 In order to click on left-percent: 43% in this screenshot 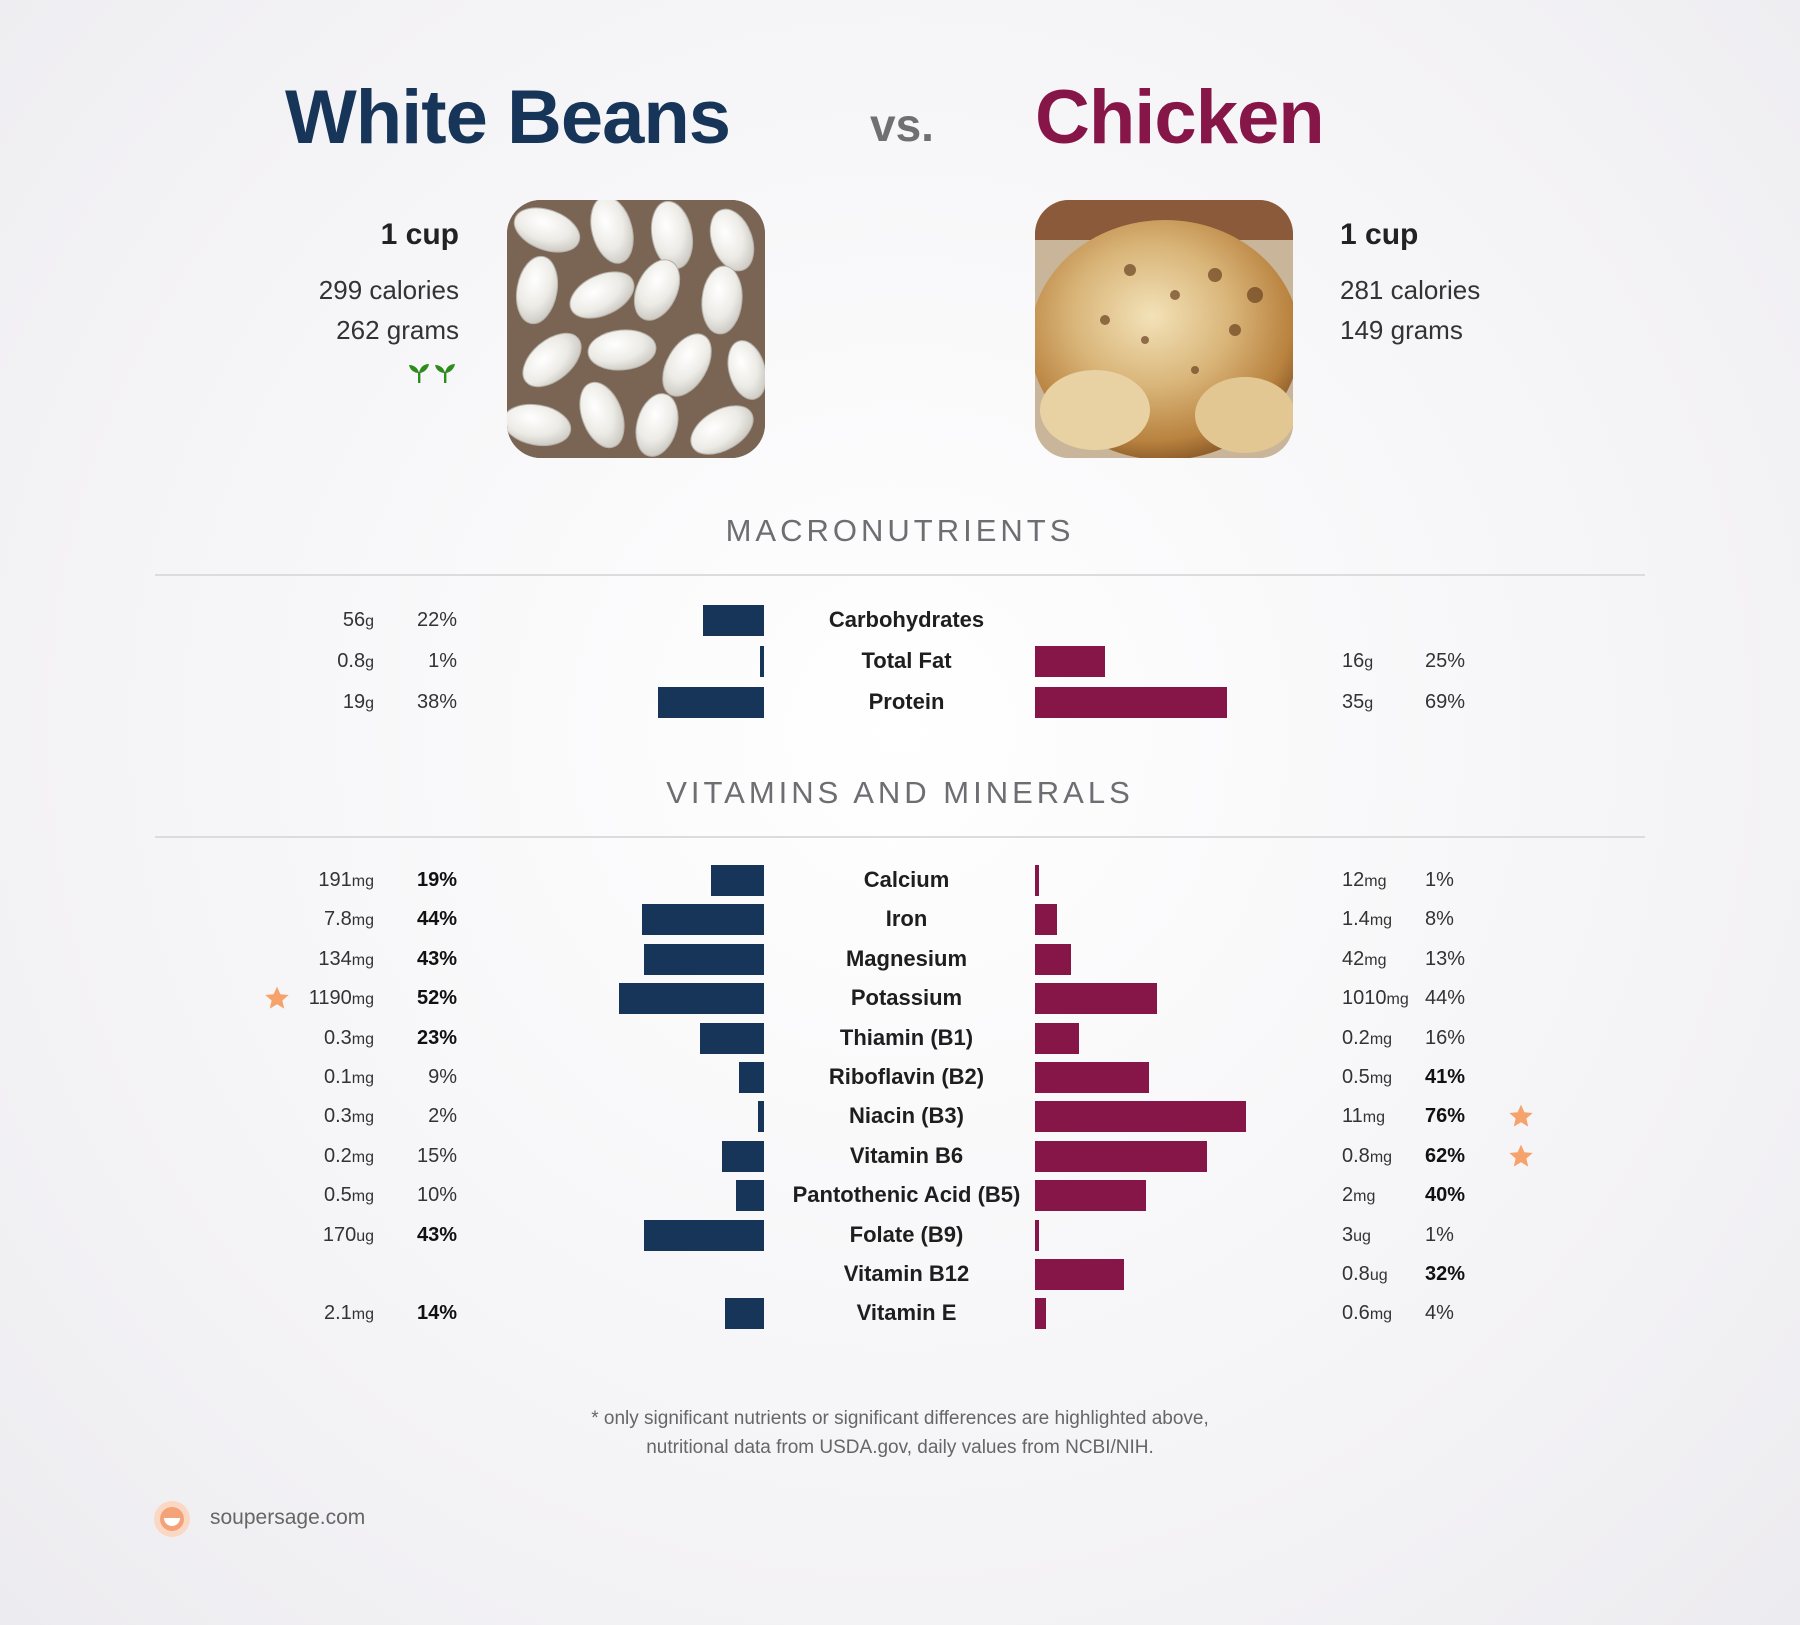, I will do `click(436, 958)`.